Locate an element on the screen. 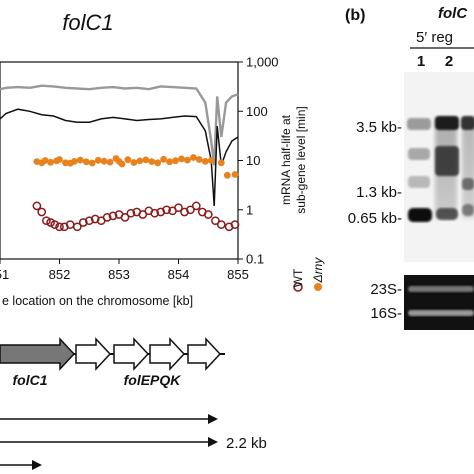 This screenshot has height=474, width=474. x-axis-ticks: 51 852 853 854 855 is located at coordinates (124, 270).